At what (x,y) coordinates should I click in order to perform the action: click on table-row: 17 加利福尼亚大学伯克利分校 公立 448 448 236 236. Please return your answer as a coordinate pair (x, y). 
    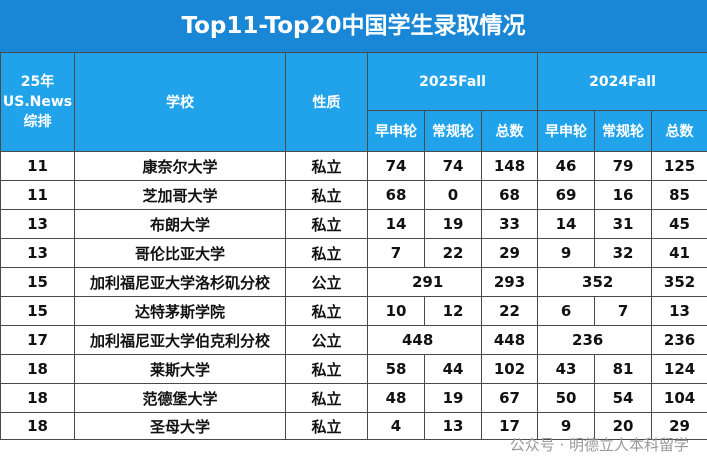
    Looking at the image, I should click on (353, 340).